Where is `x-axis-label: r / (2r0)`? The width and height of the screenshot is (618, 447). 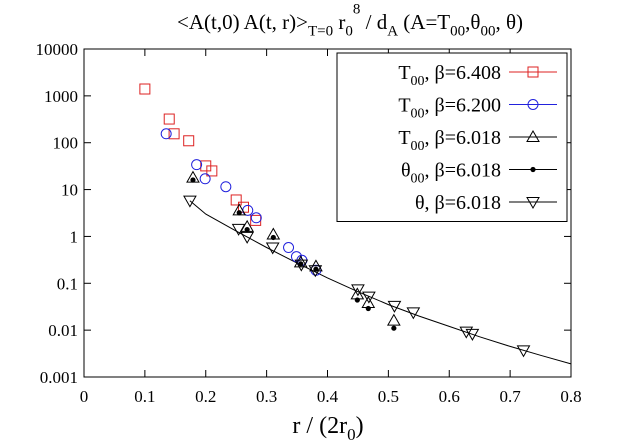 x-axis-label: r / (2r0) is located at coordinates (327, 428).